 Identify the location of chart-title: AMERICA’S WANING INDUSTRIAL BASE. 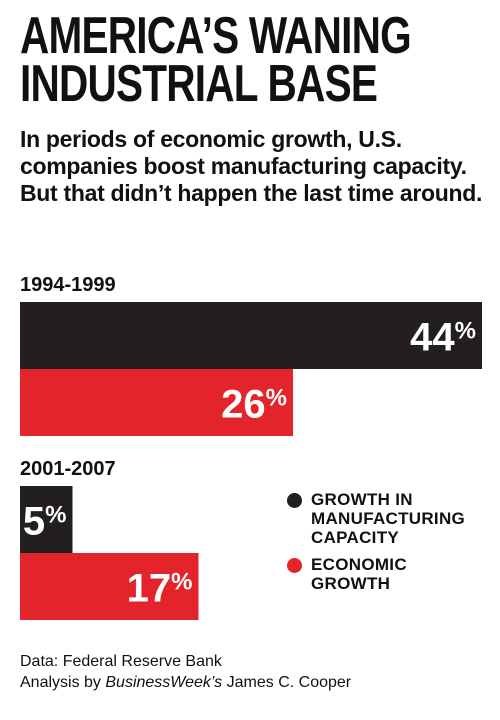
(216, 60).